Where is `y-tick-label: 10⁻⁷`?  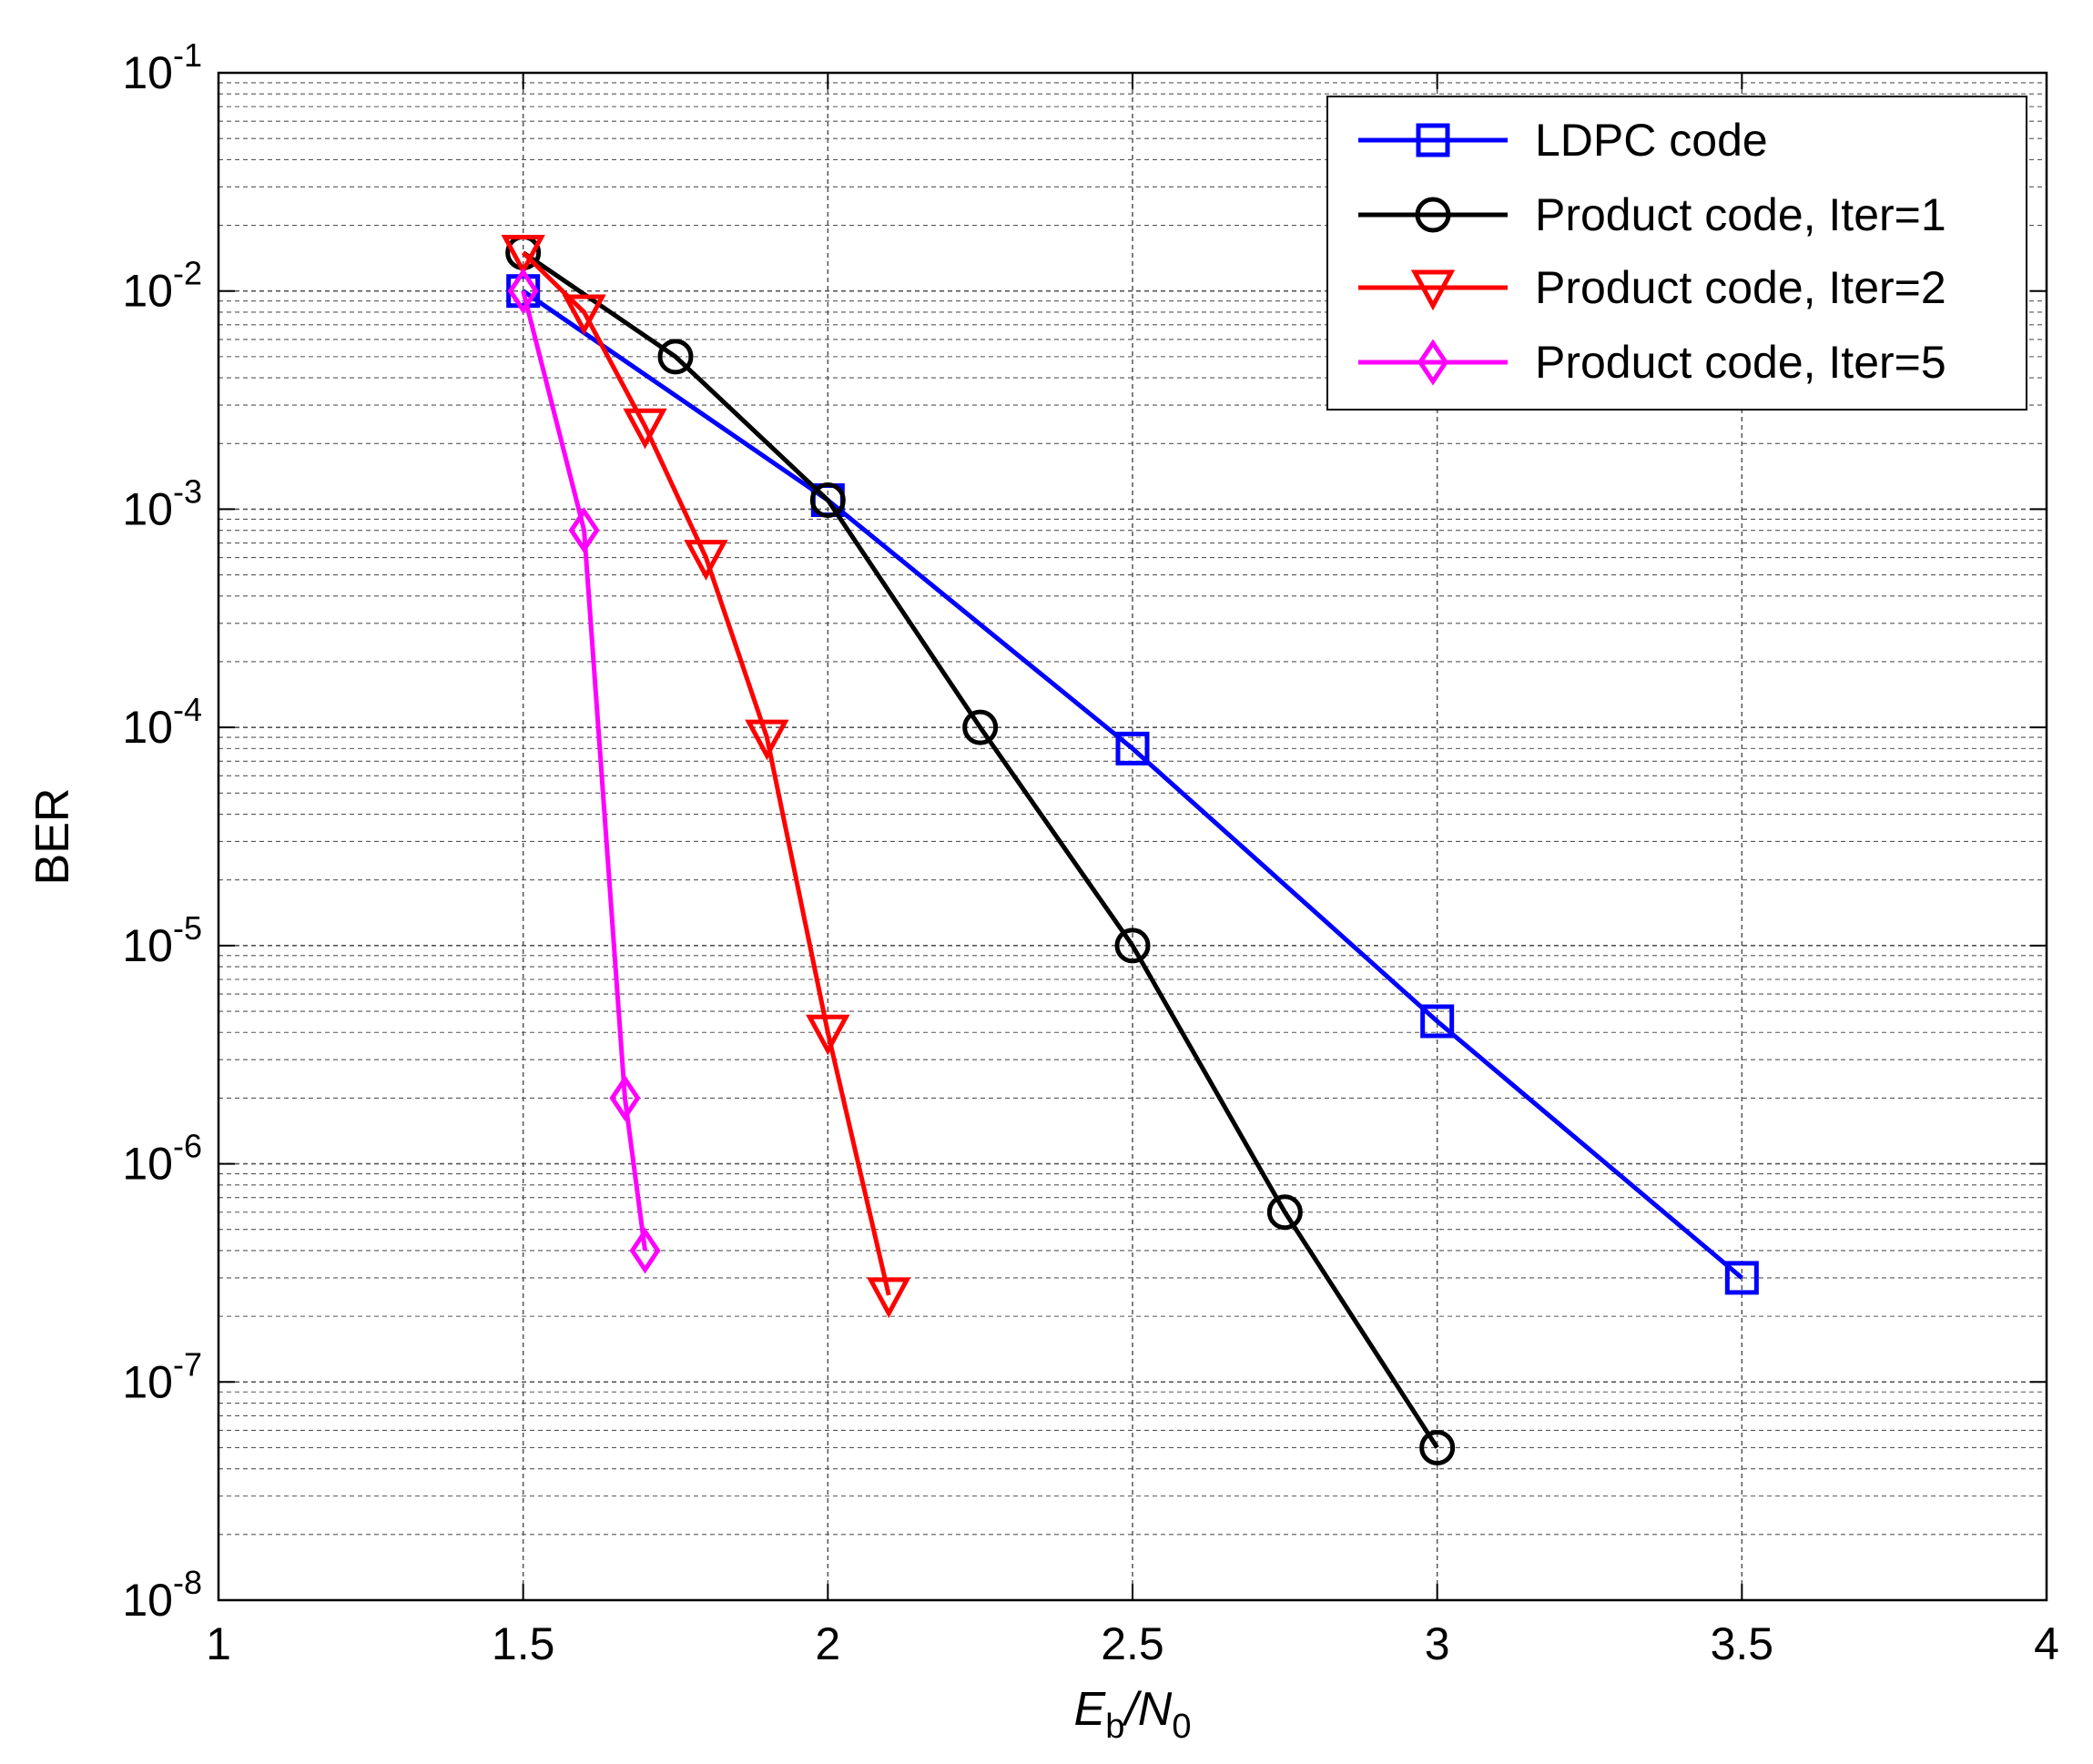
y-tick-label: 10⁻⁷ is located at coordinates (162, 1376).